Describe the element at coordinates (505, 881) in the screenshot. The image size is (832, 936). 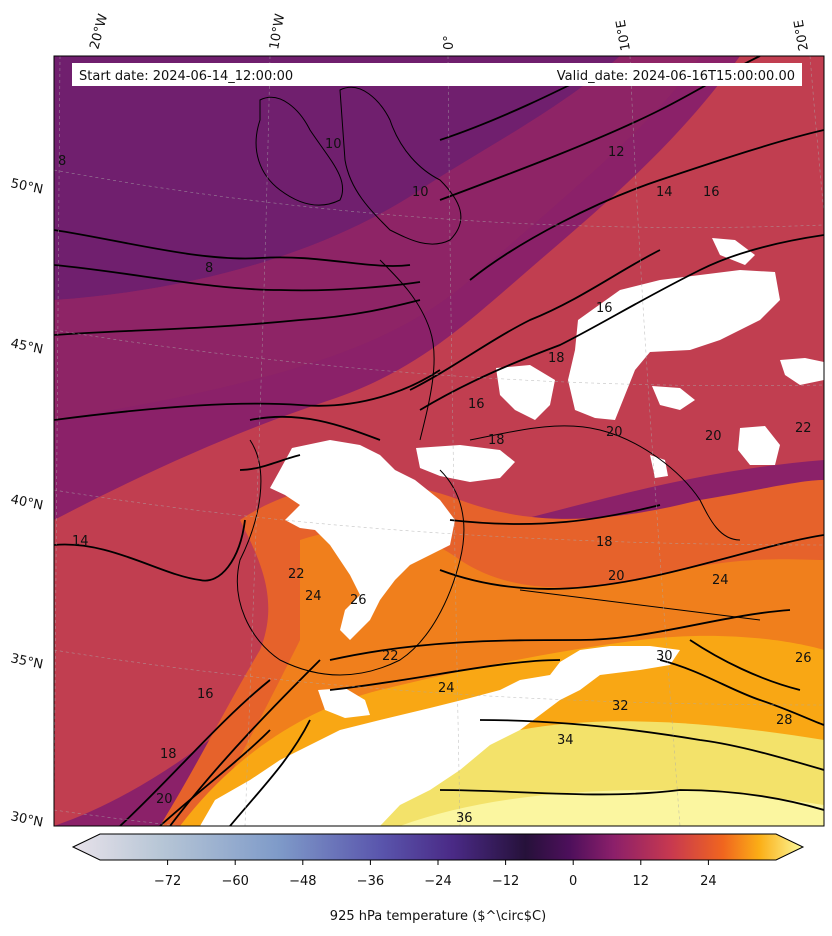
I see `colorbar-tick-label: −12` at that location.